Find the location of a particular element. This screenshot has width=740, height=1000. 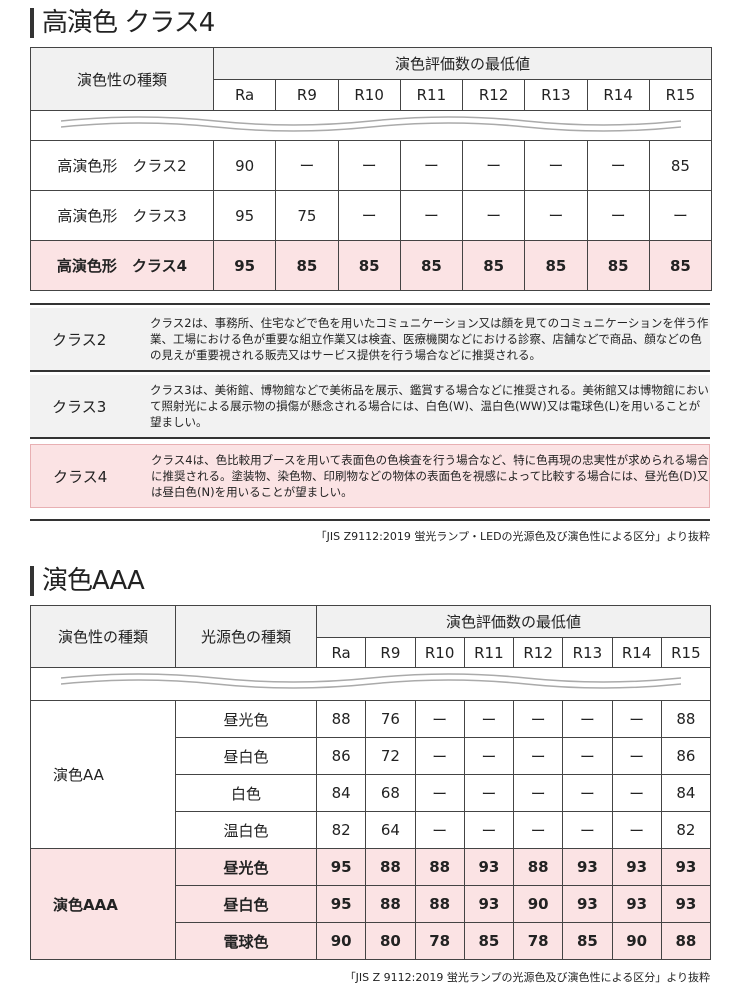

table-row: 演色AA 昼光色 88 76 ーーーーー 88 is located at coordinates (371, 774).